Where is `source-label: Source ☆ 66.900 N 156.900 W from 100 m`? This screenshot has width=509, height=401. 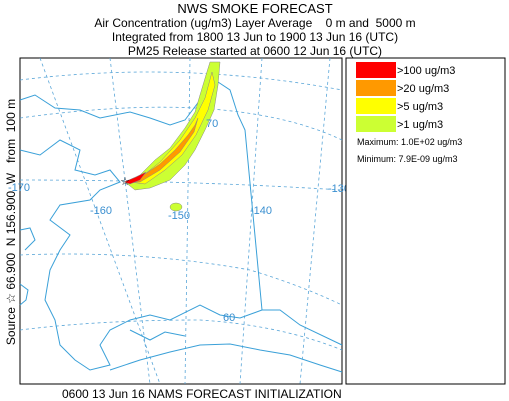 source-label: Source ☆ 66.900 N 156.900 W from 100 m is located at coordinates (11, 222).